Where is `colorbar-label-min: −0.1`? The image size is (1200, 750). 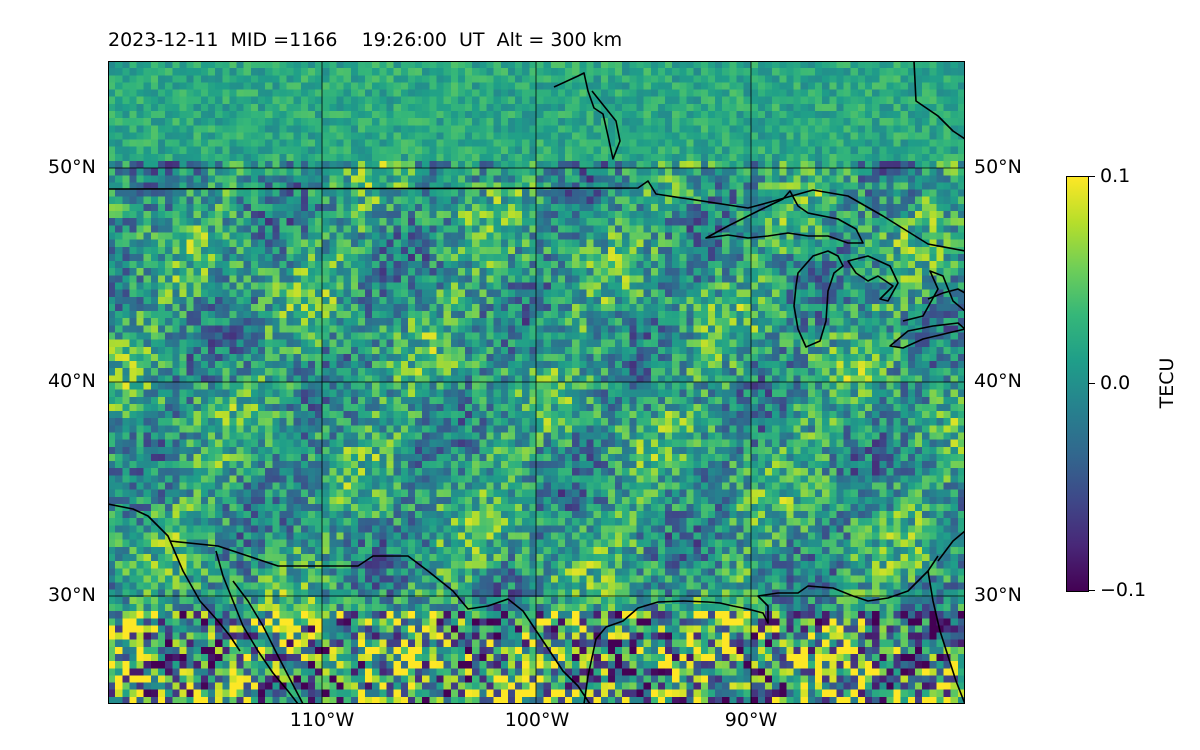
colorbar-label-min: −0.1 is located at coordinates (1123, 590).